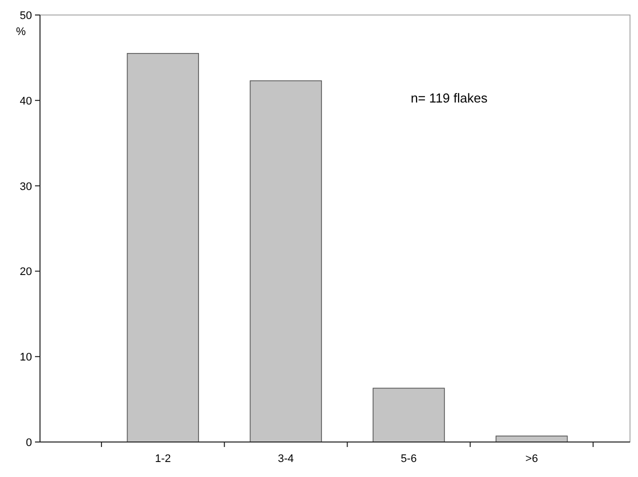 This screenshot has height=477, width=638. Describe the element at coordinates (26, 101) in the screenshot. I see `y-tick-label: 40` at that location.